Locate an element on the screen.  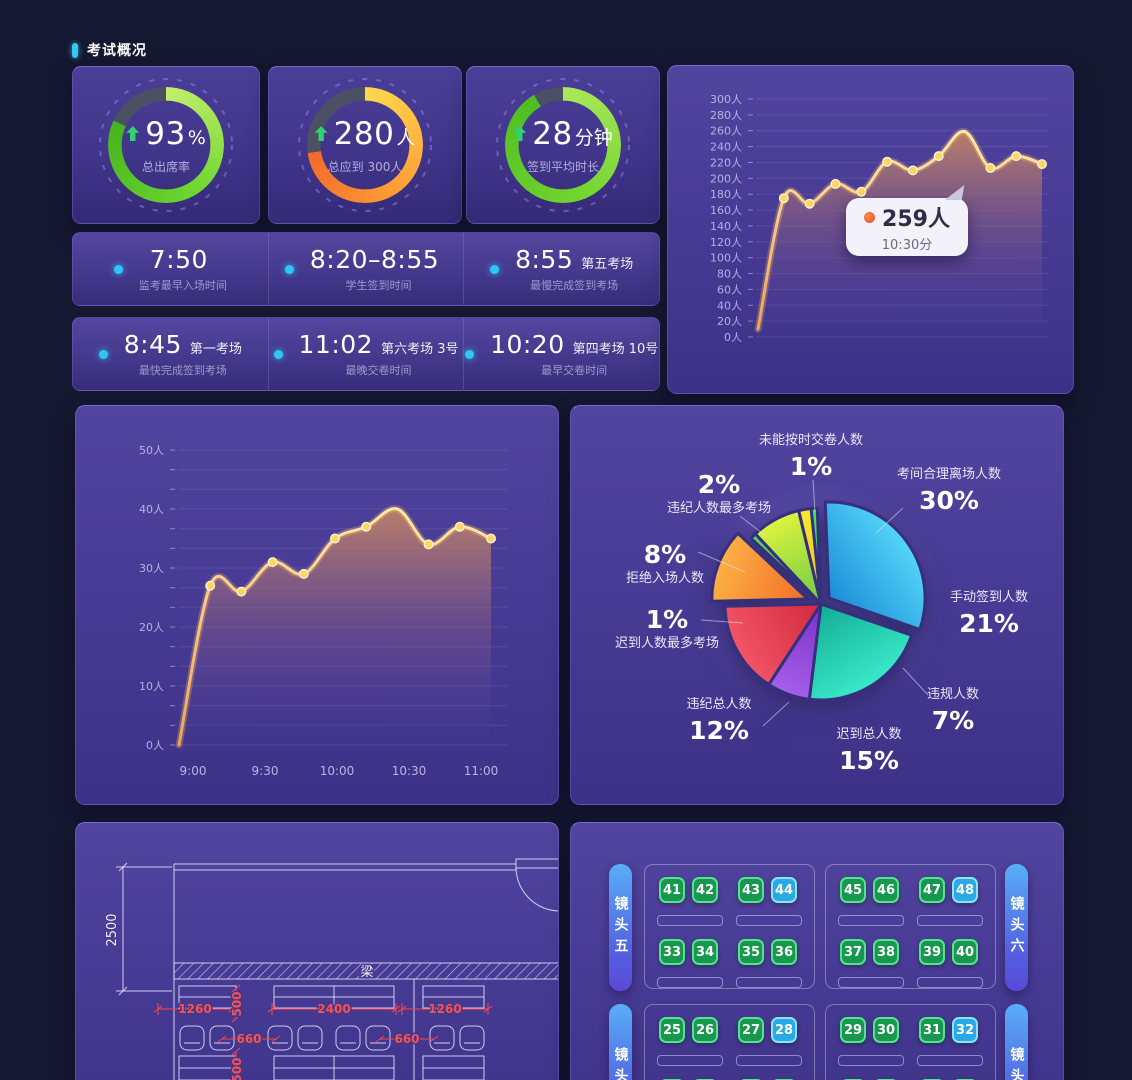
svg-text: 11:00 is located at coordinates (481, 771).